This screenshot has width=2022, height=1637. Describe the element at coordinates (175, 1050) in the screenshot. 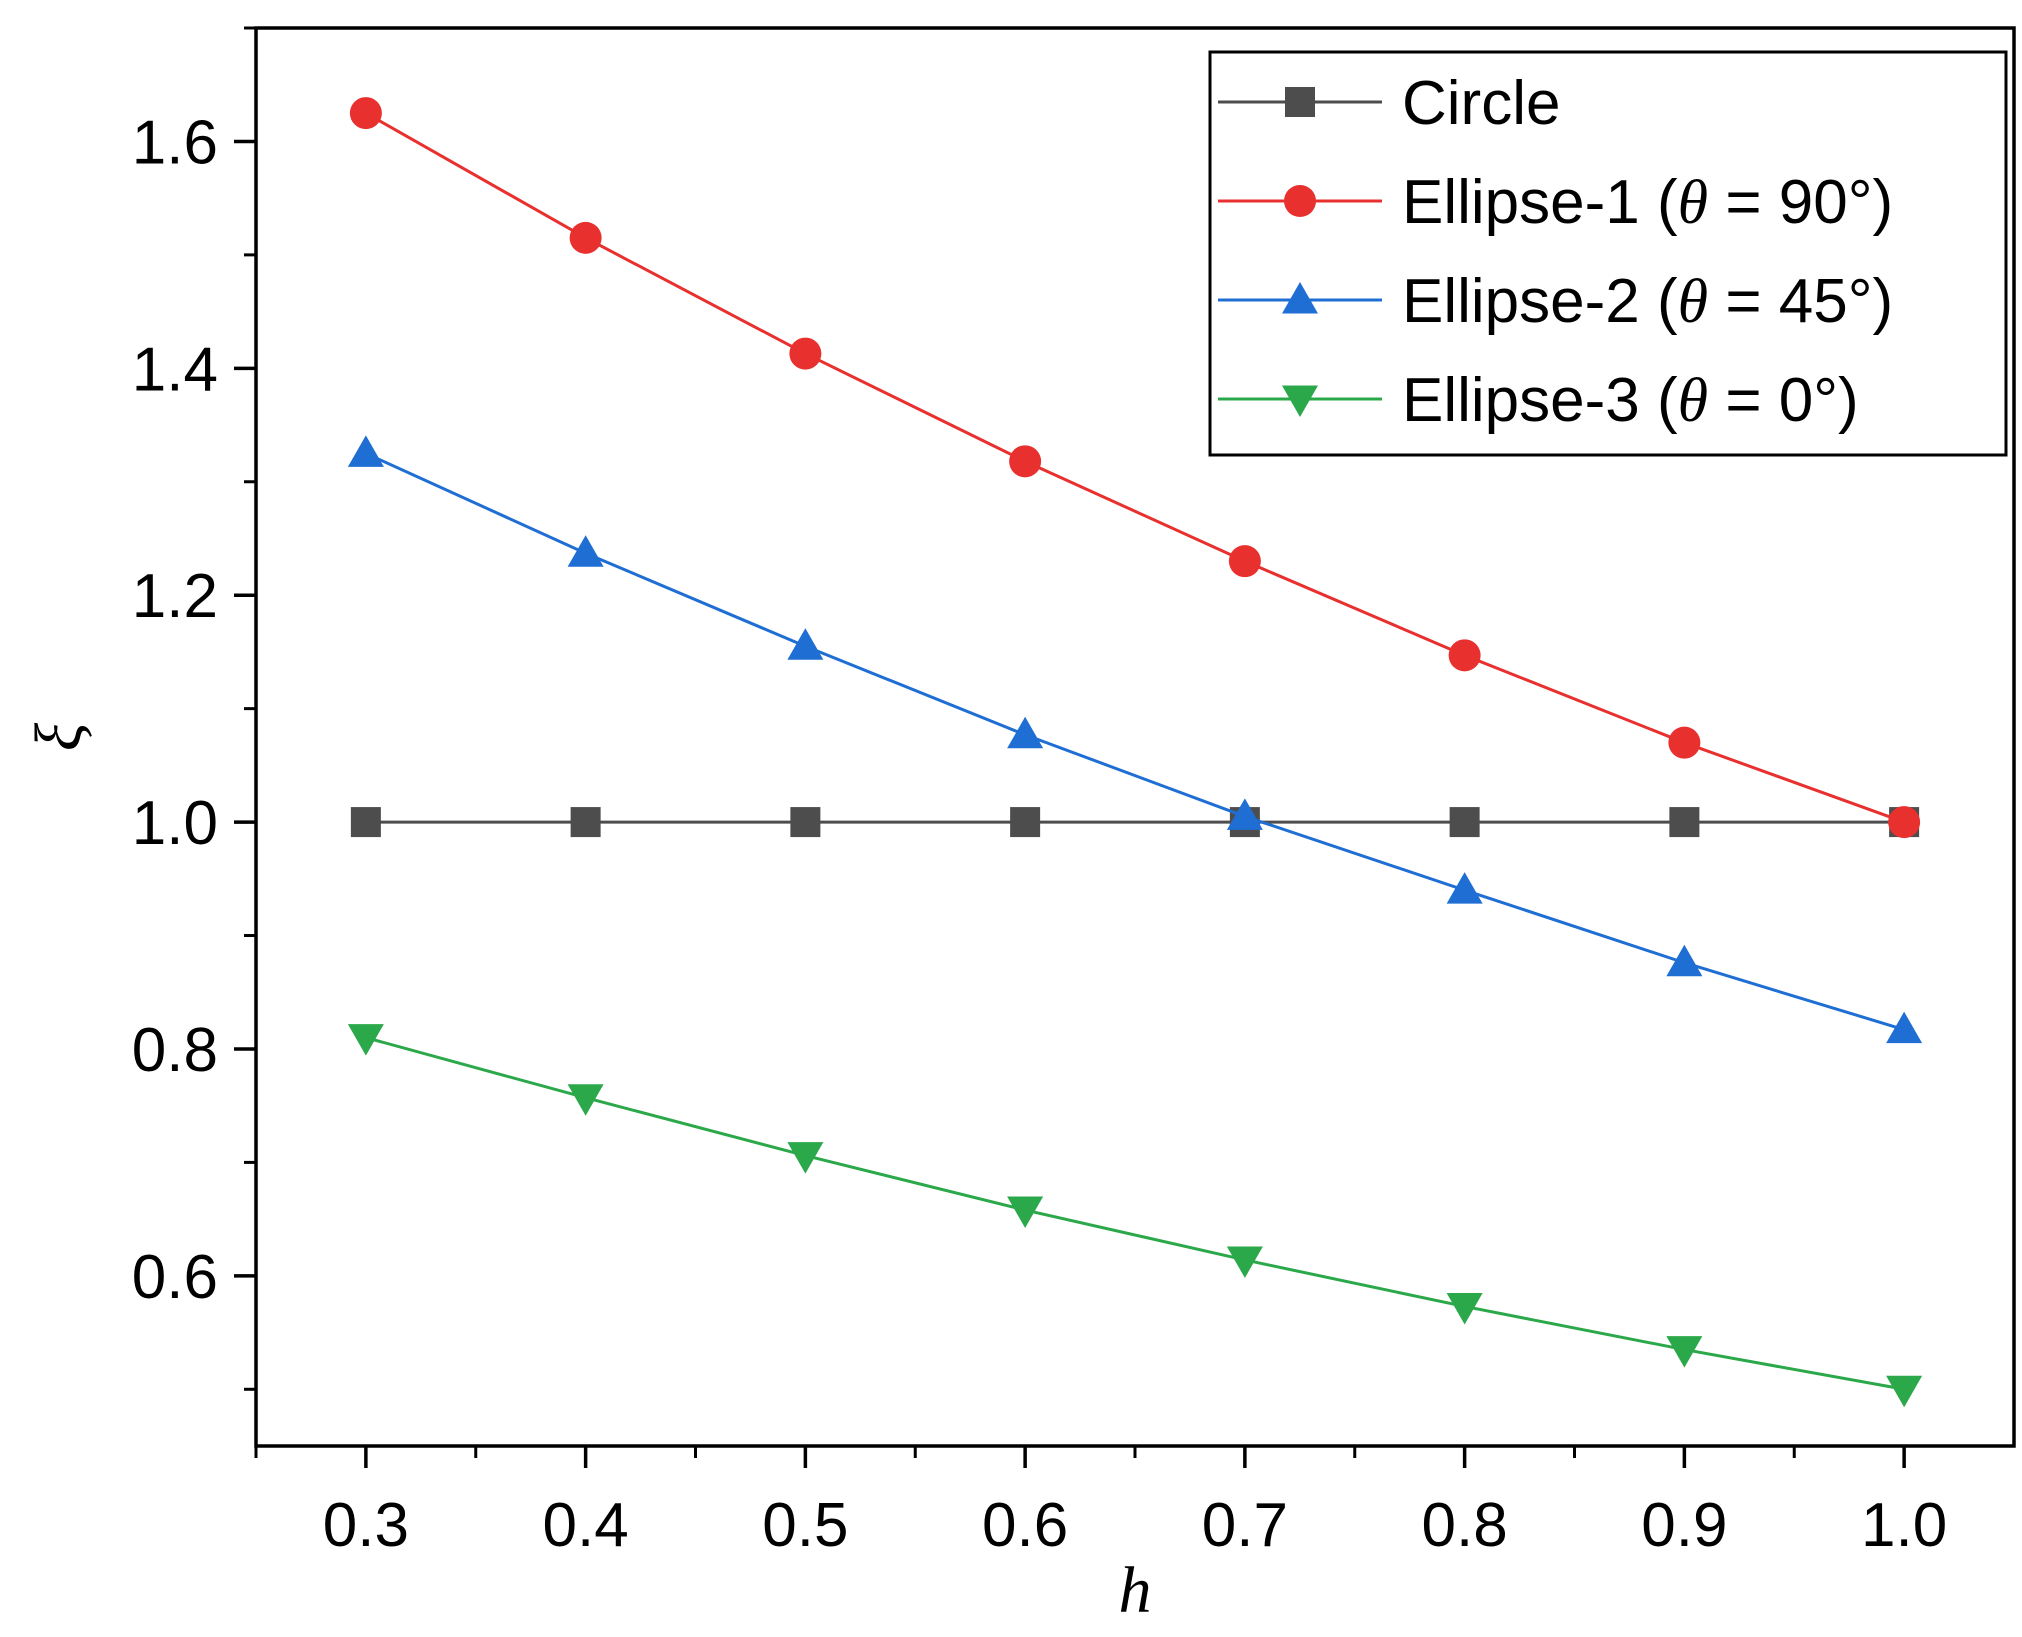

I see `y-tick-label: 0.8` at that location.